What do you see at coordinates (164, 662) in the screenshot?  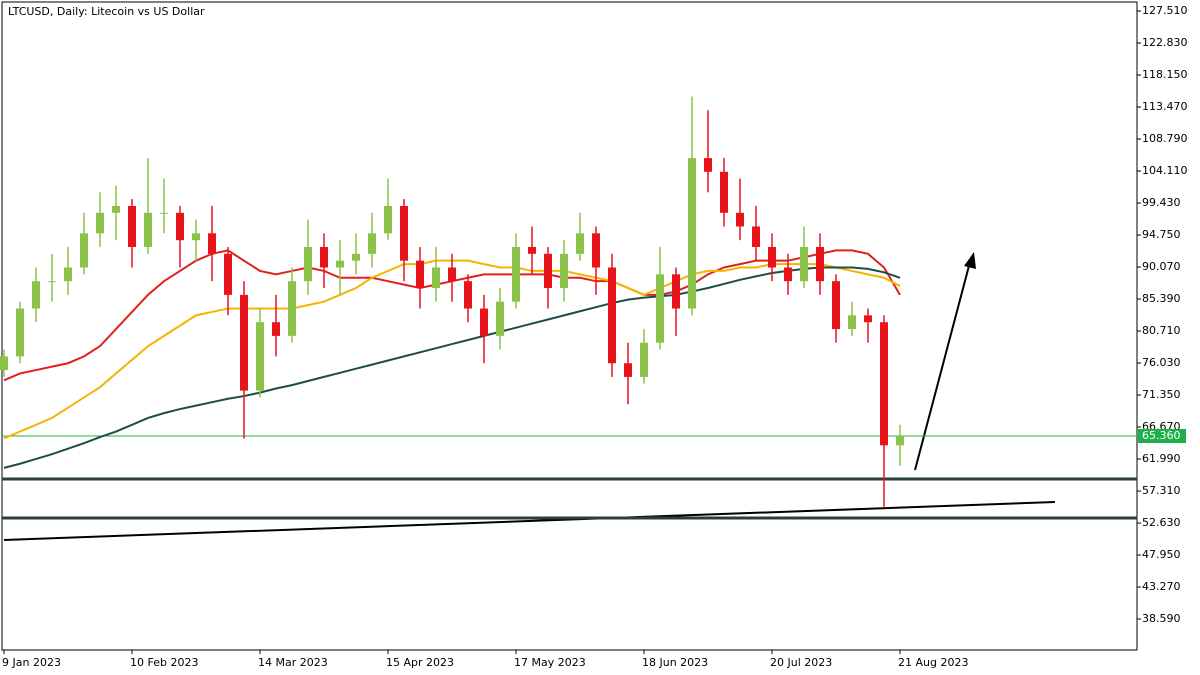 I see `x-tick-label: 10 Feb 2023` at bounding box center [164, 662].